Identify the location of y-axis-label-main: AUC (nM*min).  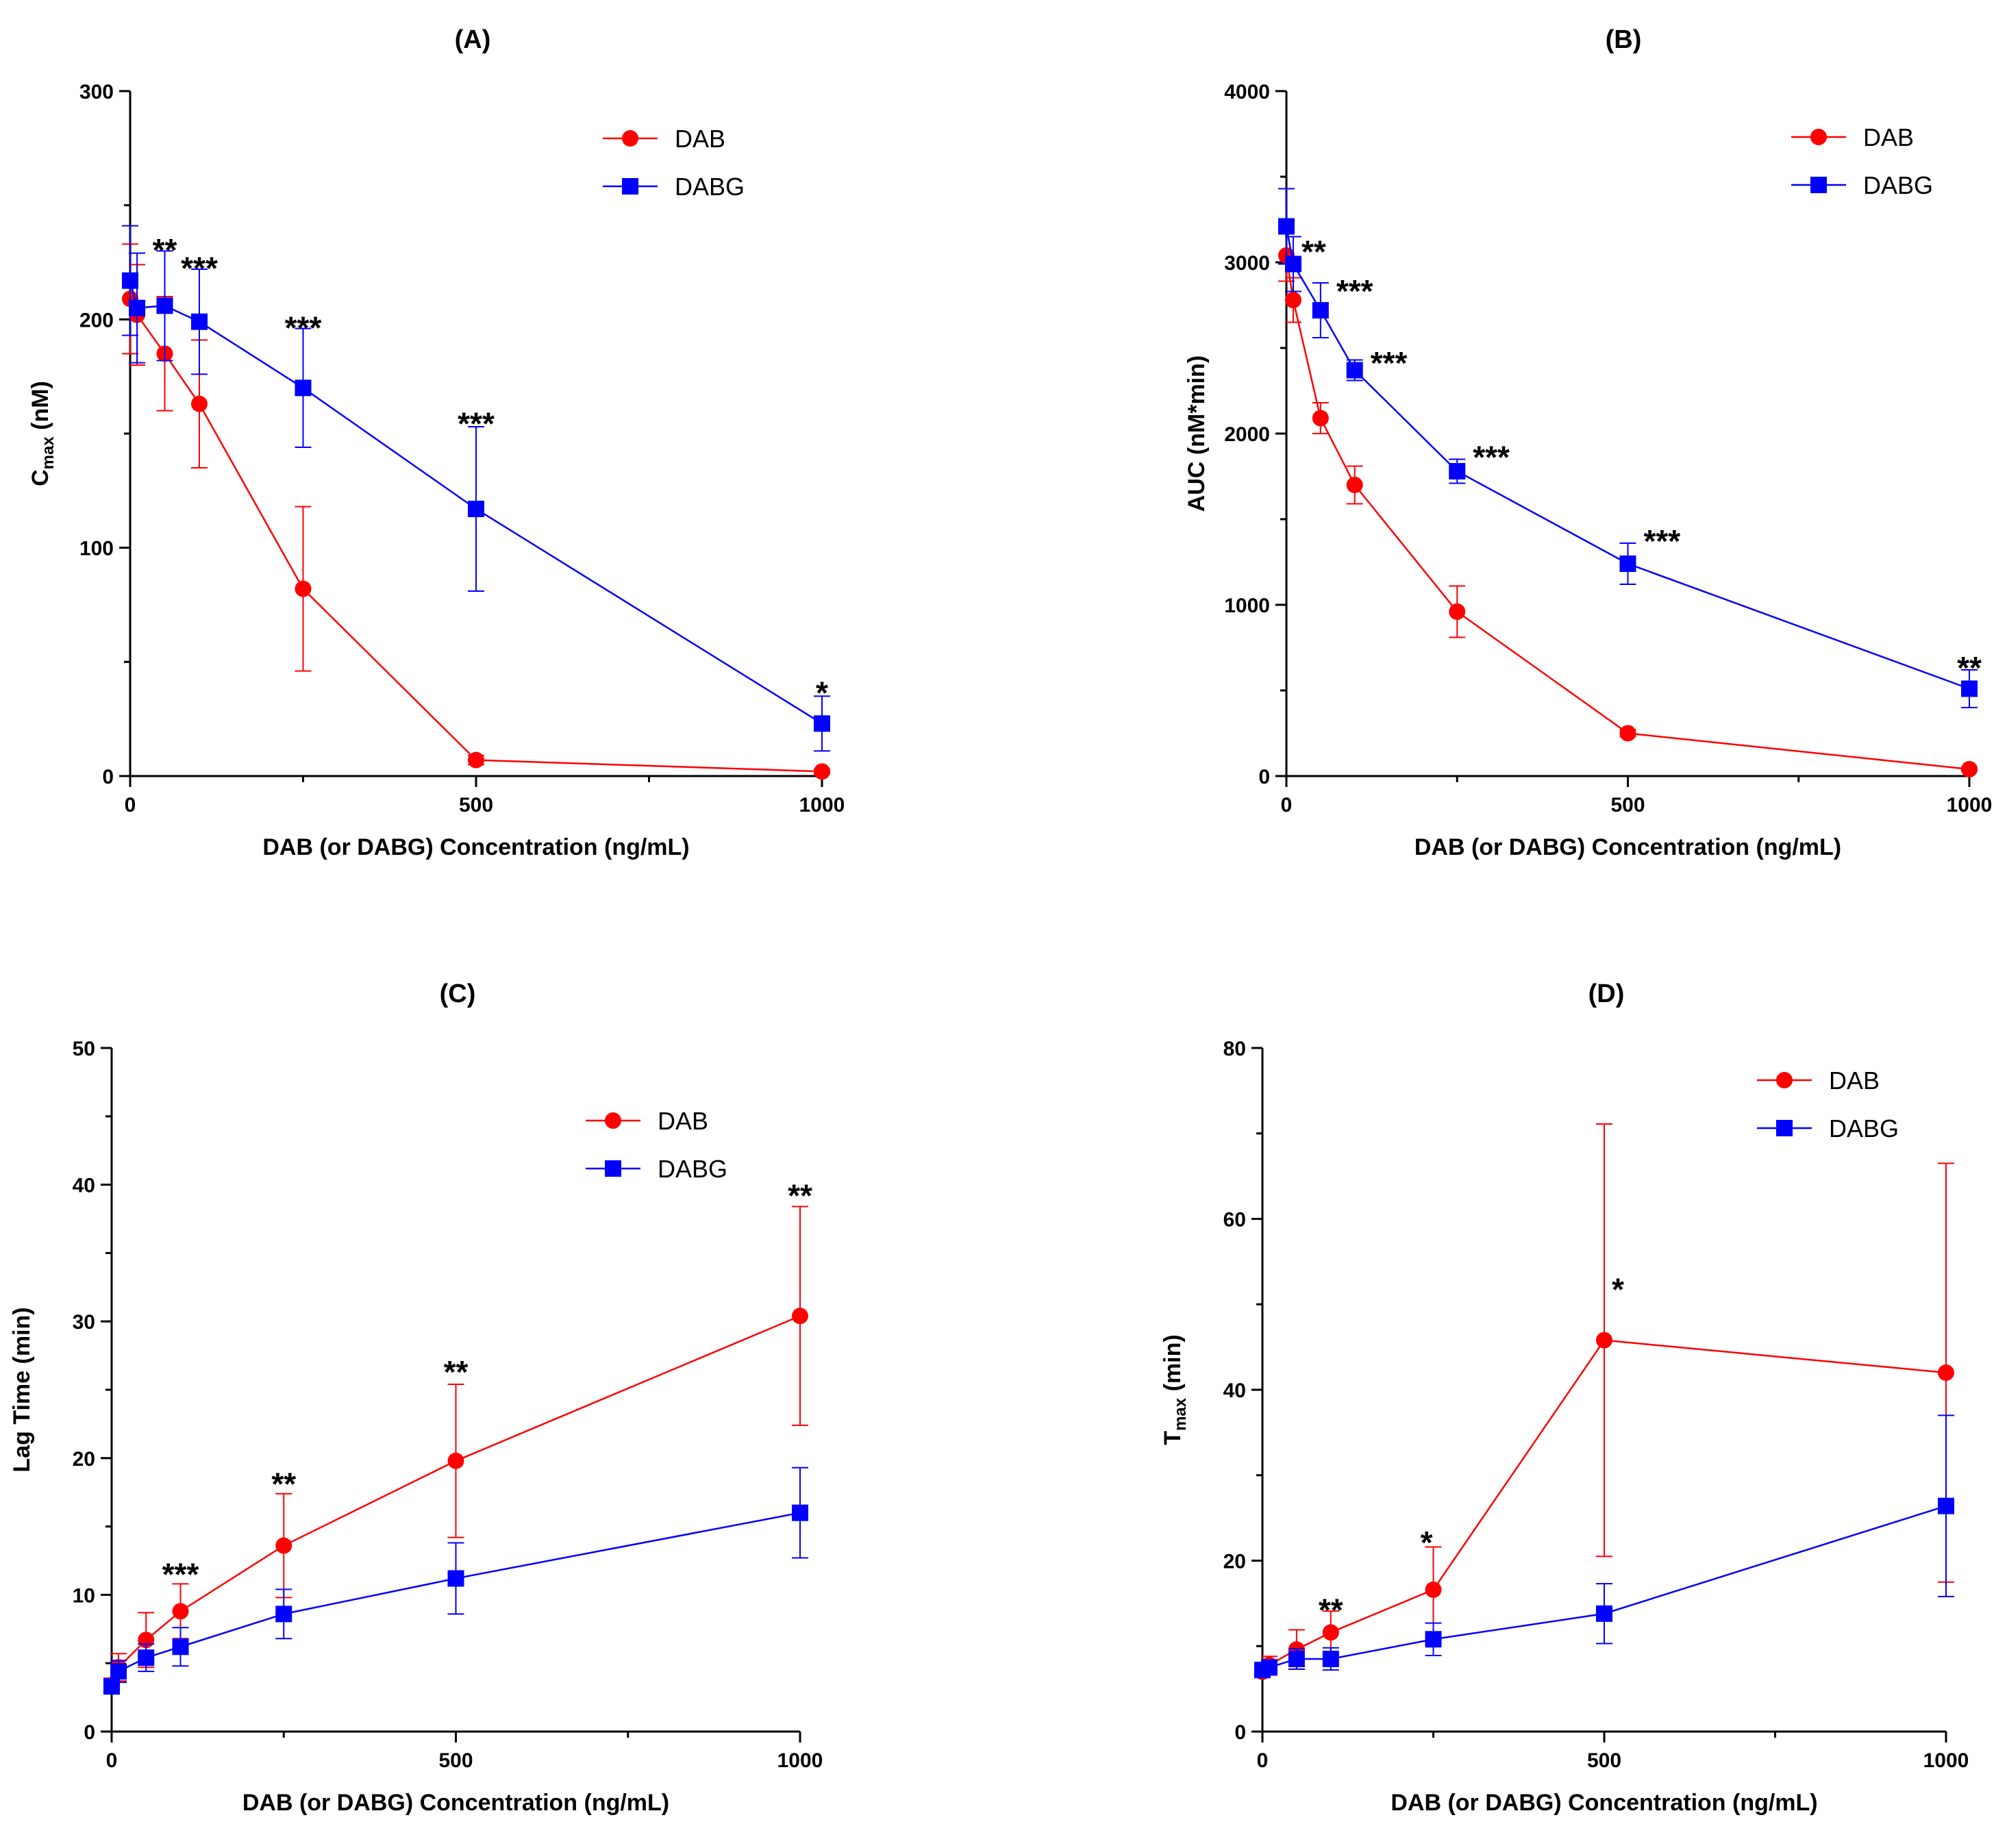
(1197, 433).